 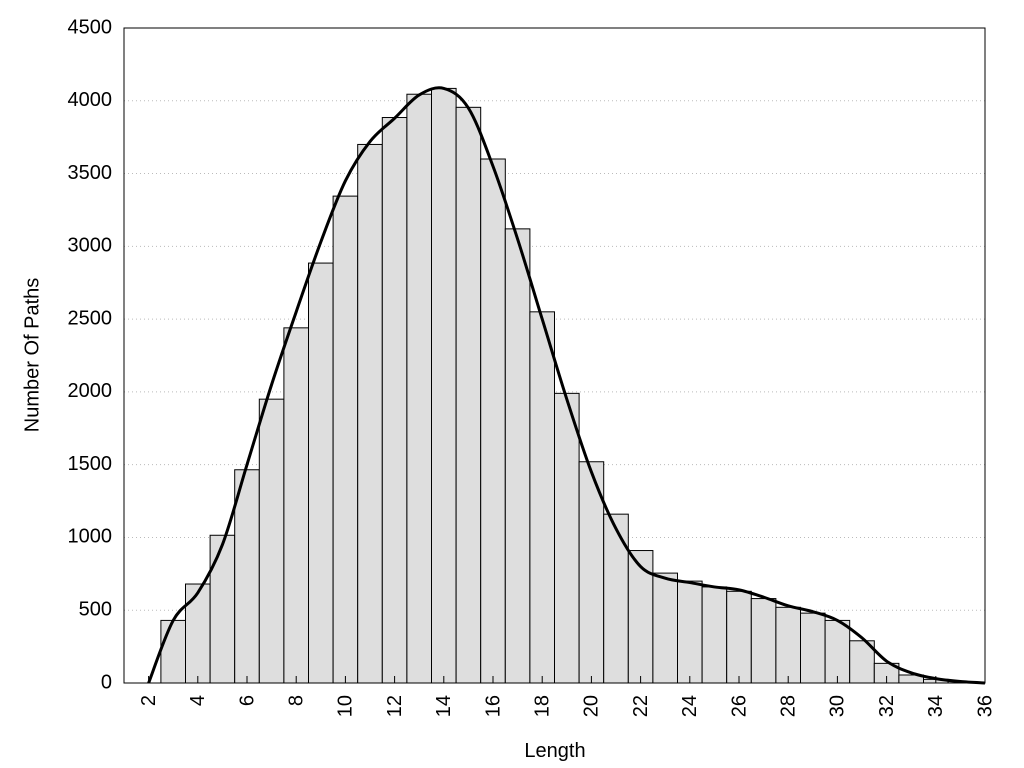 What do you see at coordinates (739, 706) in the screenshot?
I see `x-tick-label: 26` at bounding box center [739, 706].